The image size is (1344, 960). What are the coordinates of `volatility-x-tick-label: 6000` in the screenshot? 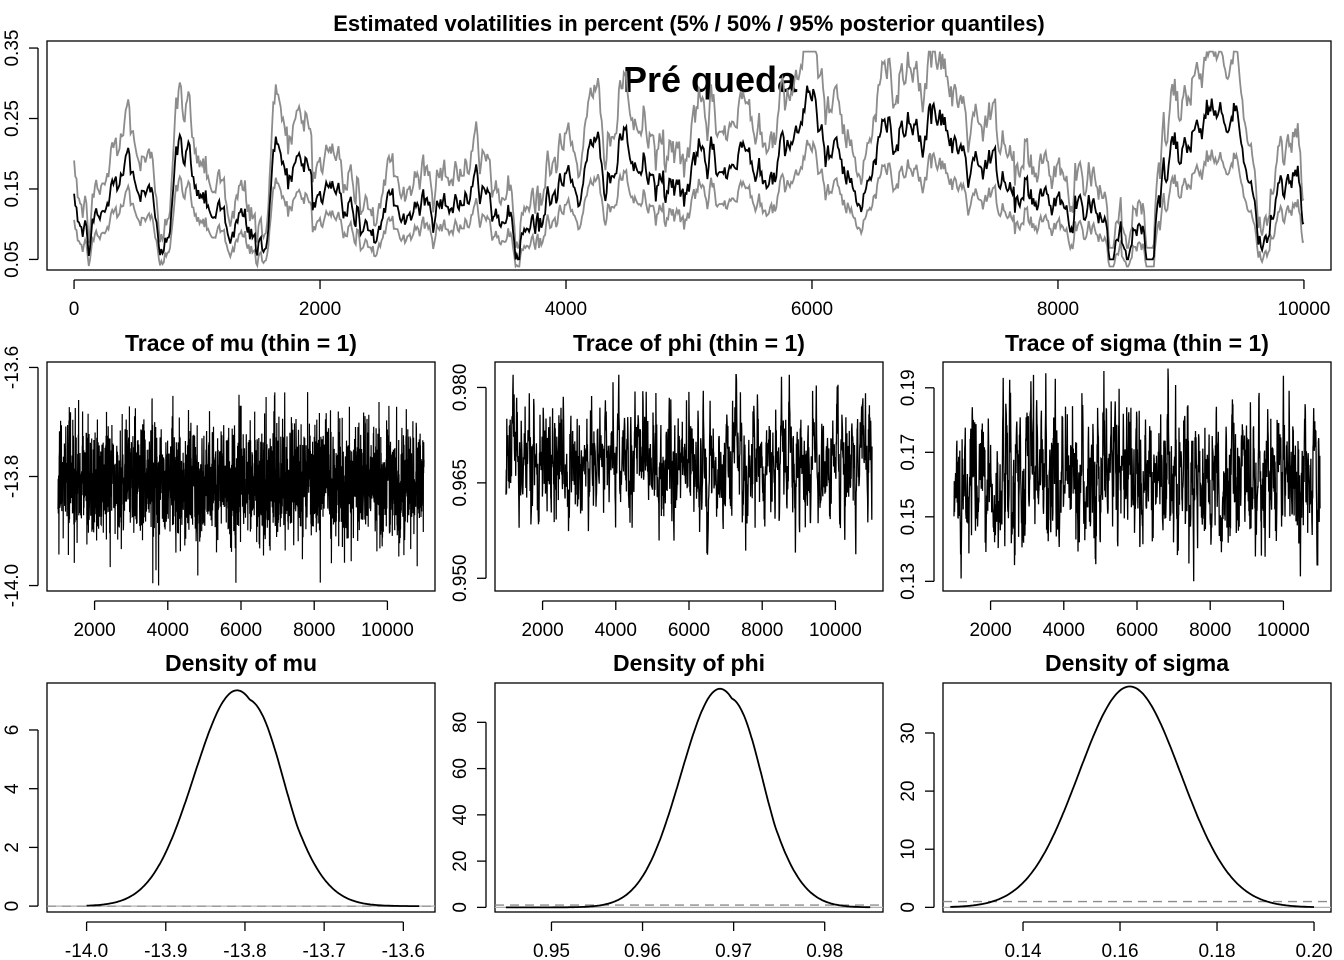 It's located at (812, 309).